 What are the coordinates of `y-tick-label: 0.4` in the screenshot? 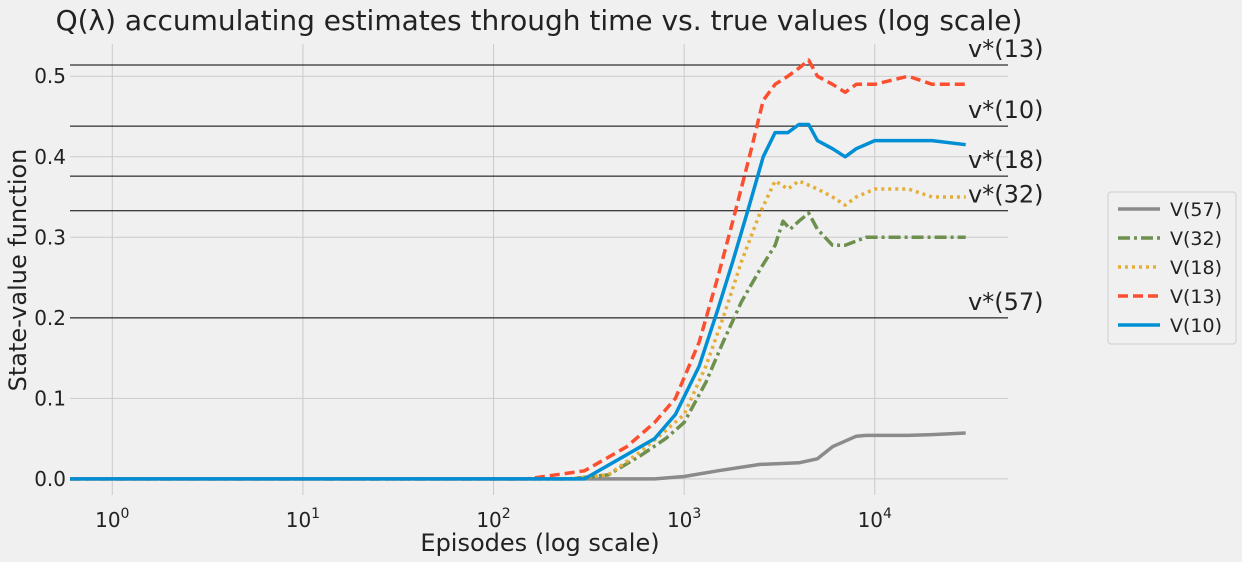 It's located at (50, 157).